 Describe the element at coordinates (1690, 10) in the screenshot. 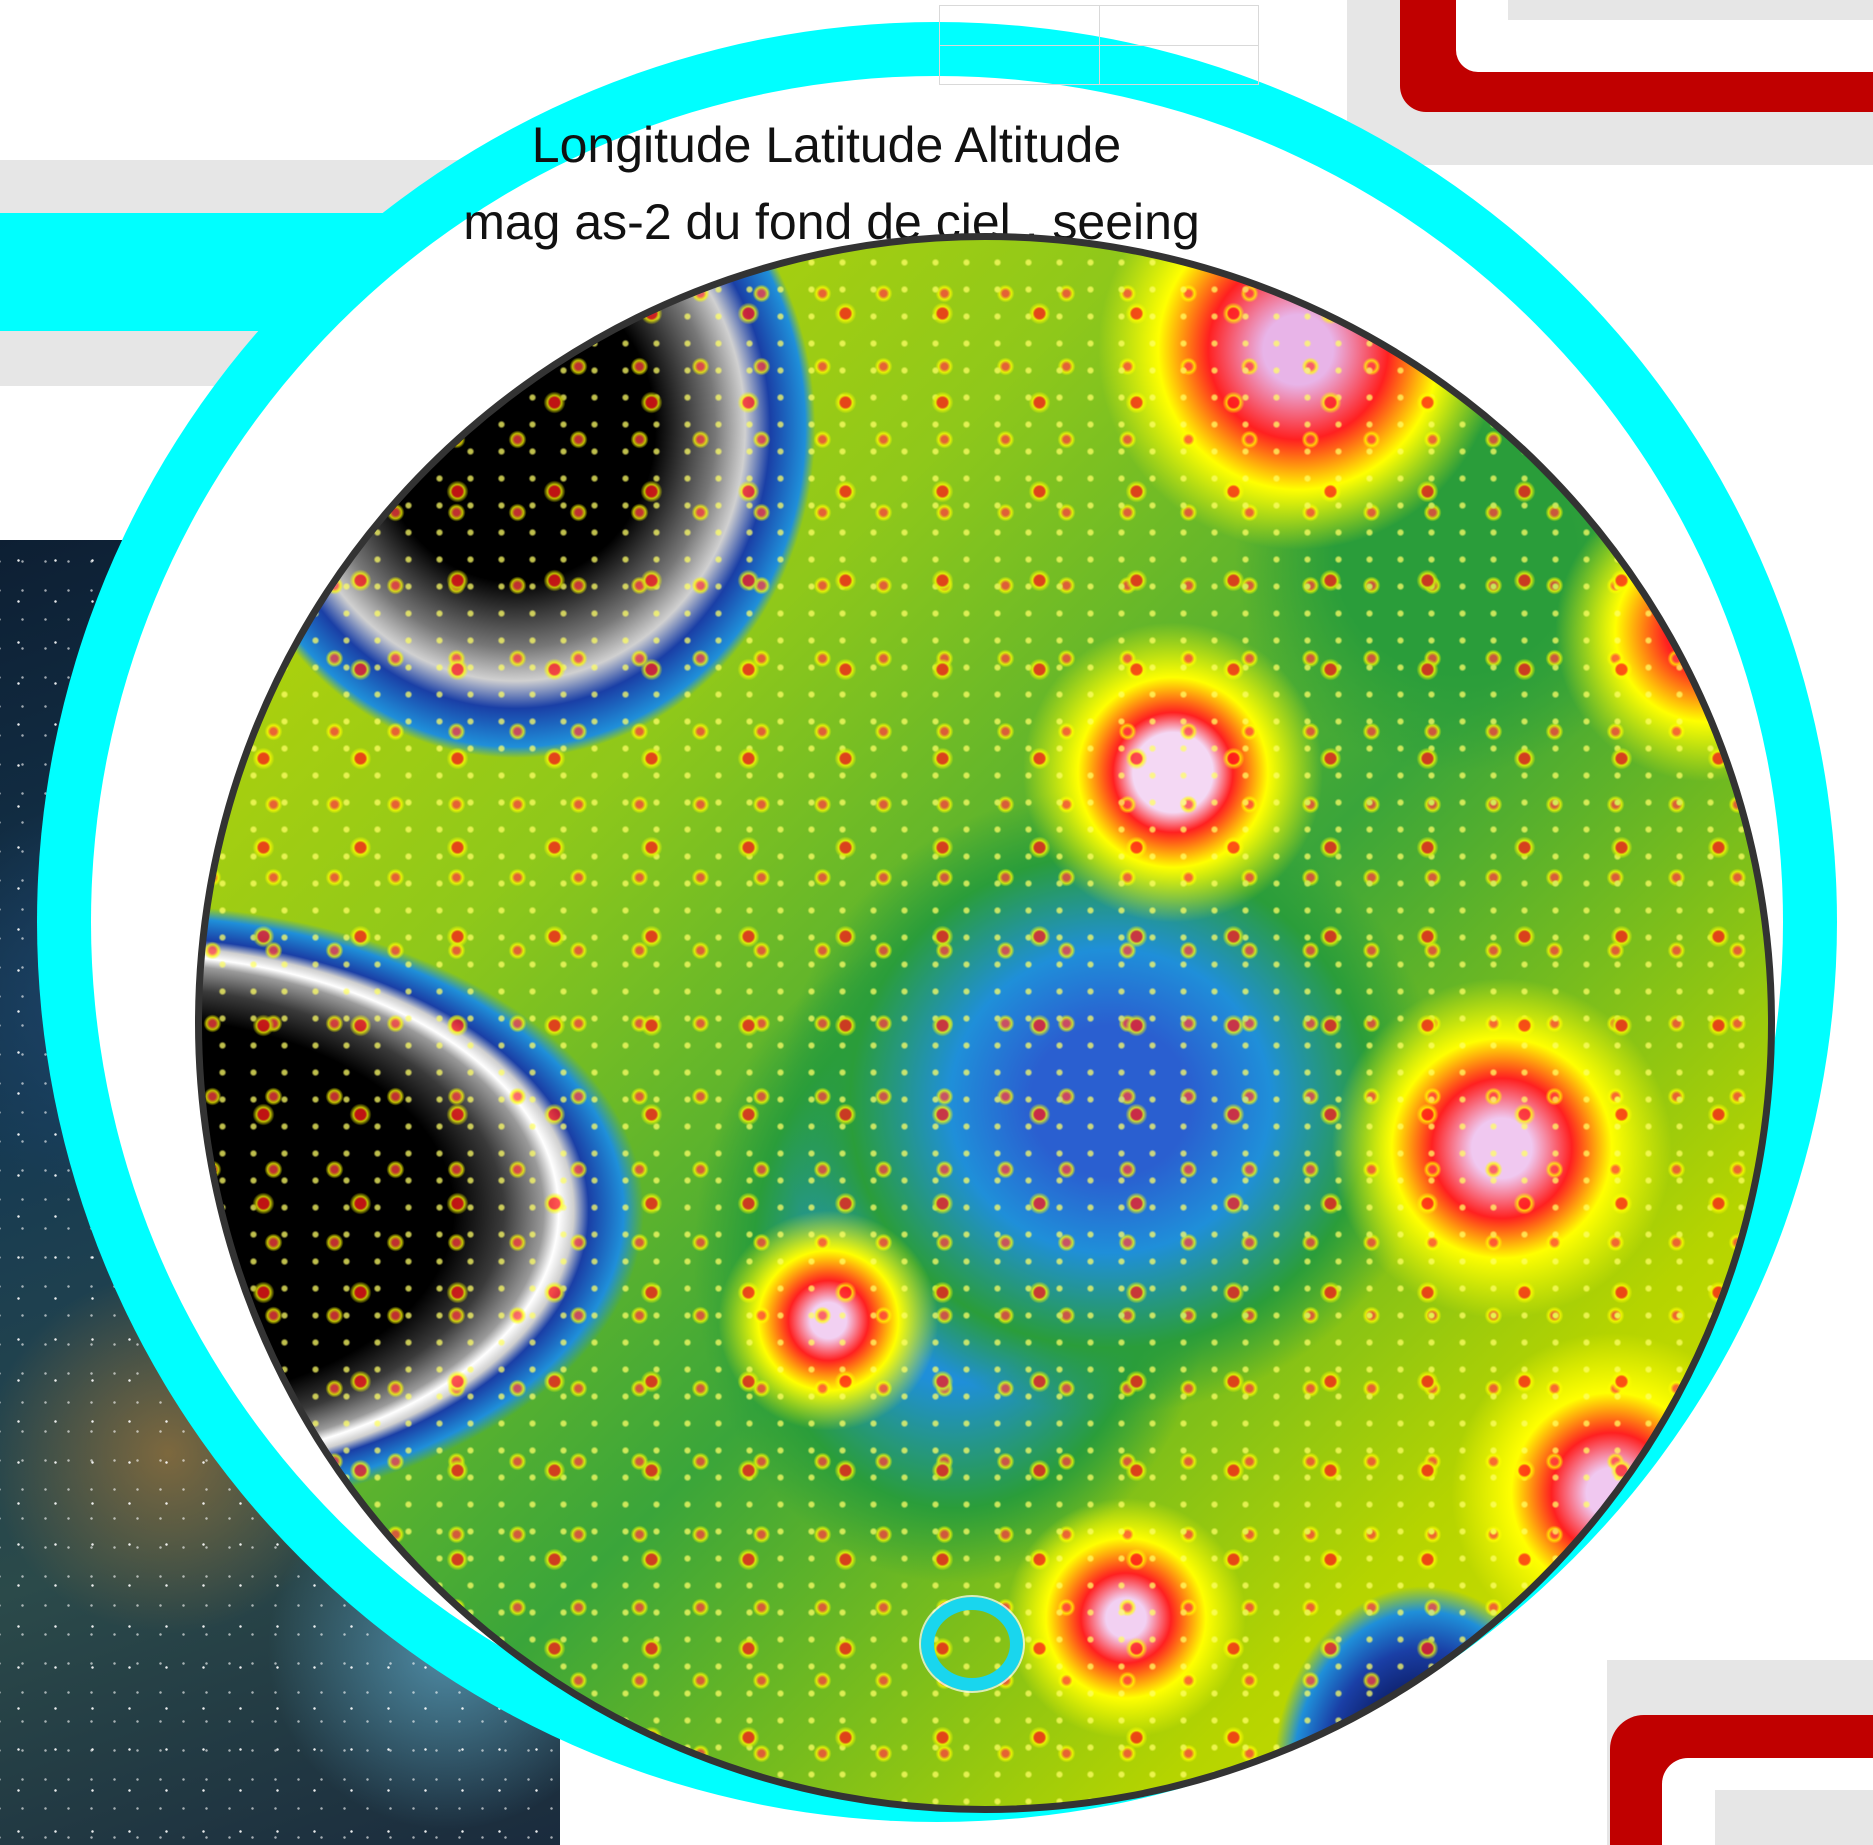

I see `corner-frame-gray-top-right` at that location.